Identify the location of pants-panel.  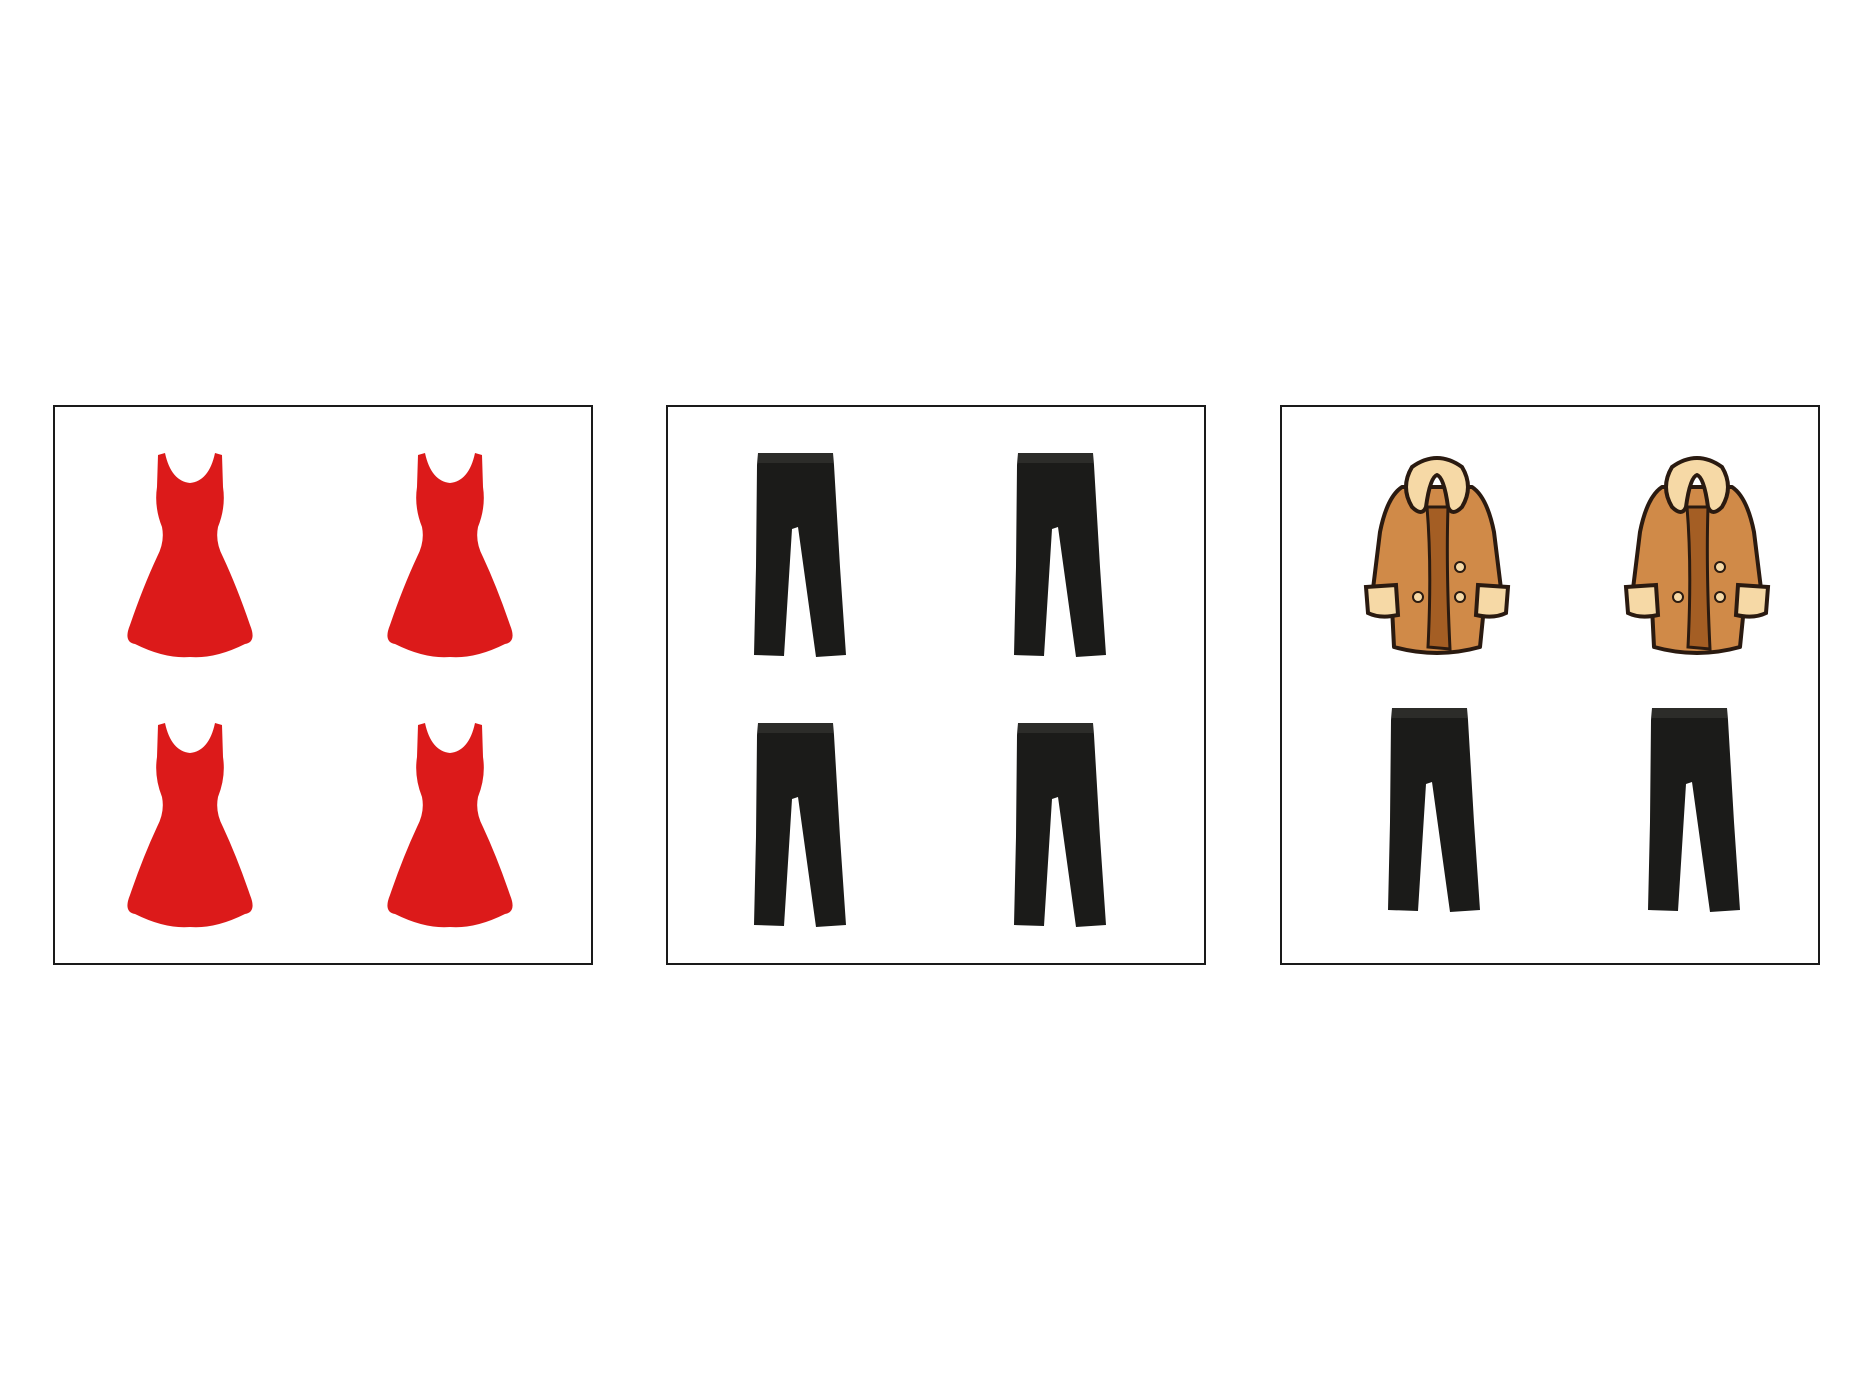
(936, 685).